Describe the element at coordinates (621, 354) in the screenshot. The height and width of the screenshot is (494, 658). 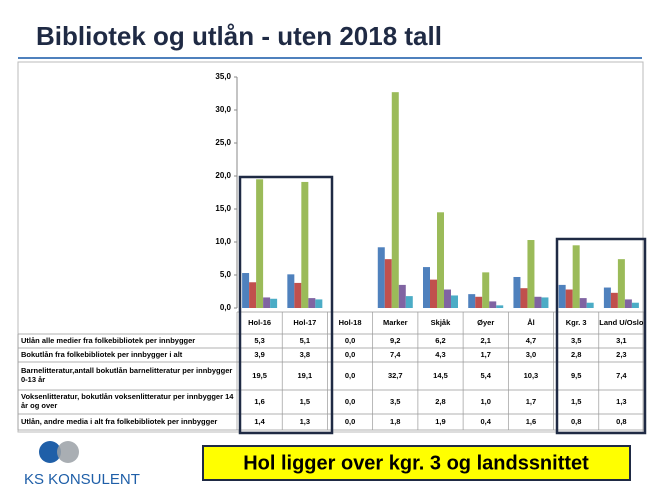
I see `data-label: 2,3` at that location.